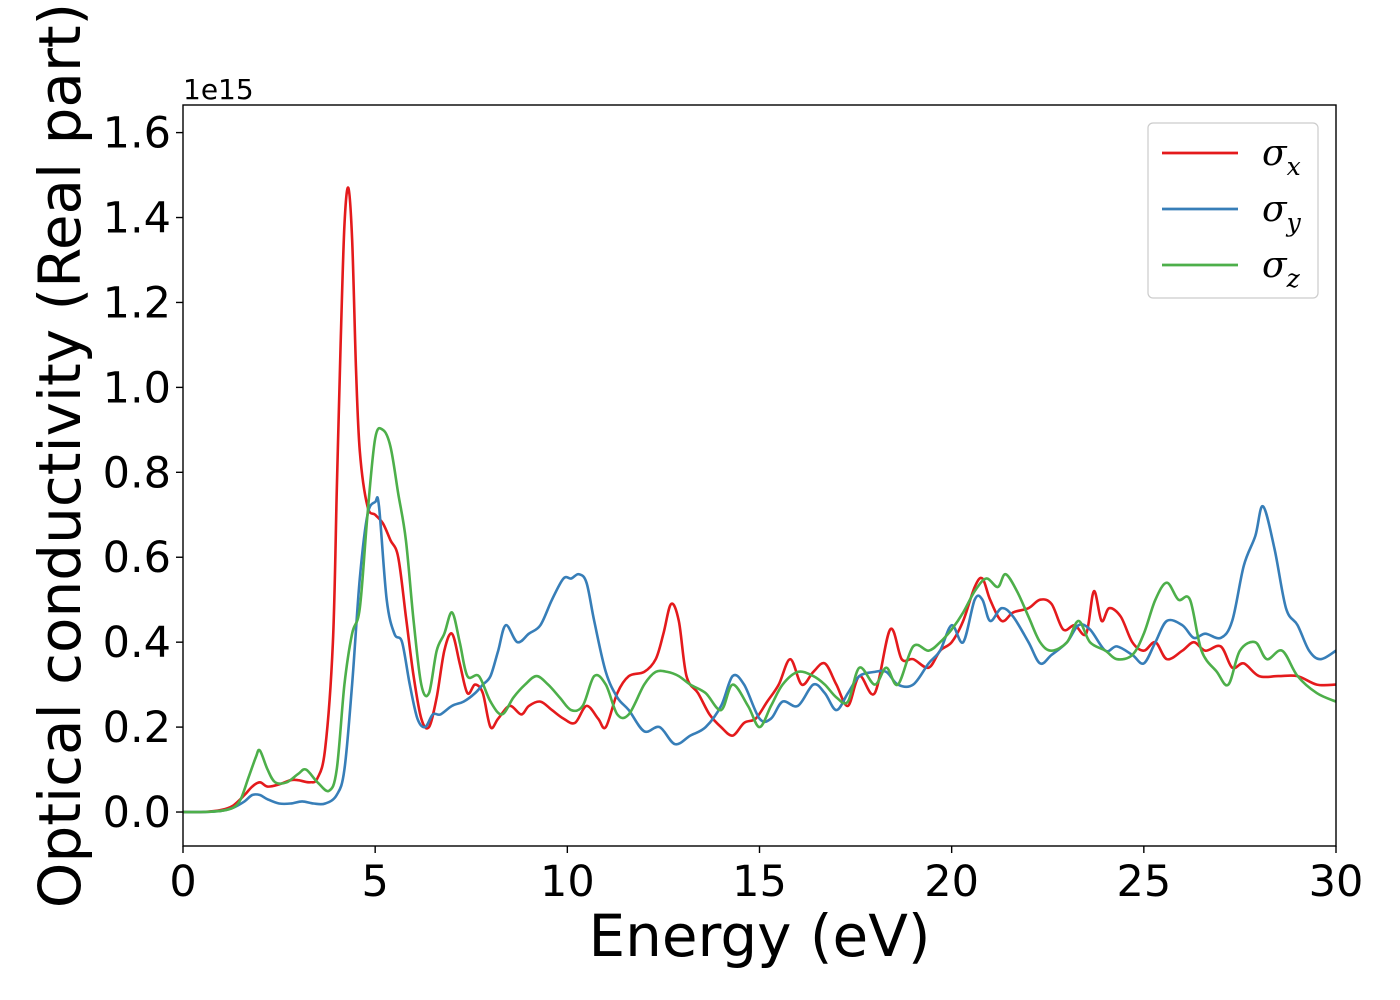  Describe the element at coordinates (1294, 222) in the screenshot. I see `legend-subscript: y` at that location.